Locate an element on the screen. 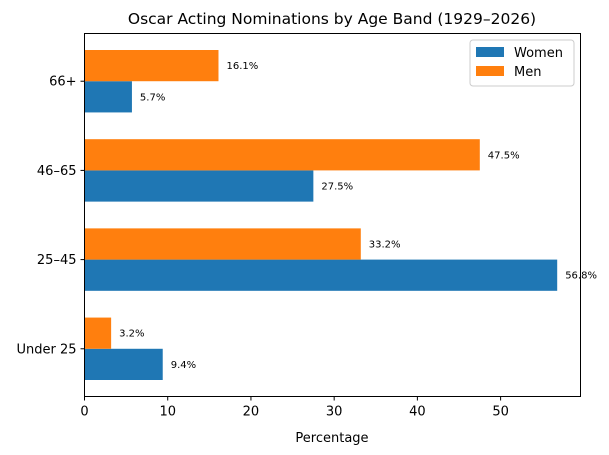 The image size is (609, 455). y-tick-label: 25–45 is located at coordinates (57, 260).